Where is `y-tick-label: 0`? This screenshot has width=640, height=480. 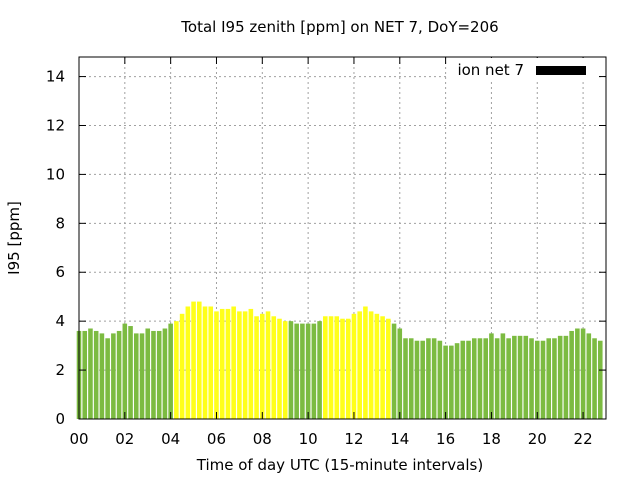
y-tick-label: 0 is located at coordinates (60, 419).